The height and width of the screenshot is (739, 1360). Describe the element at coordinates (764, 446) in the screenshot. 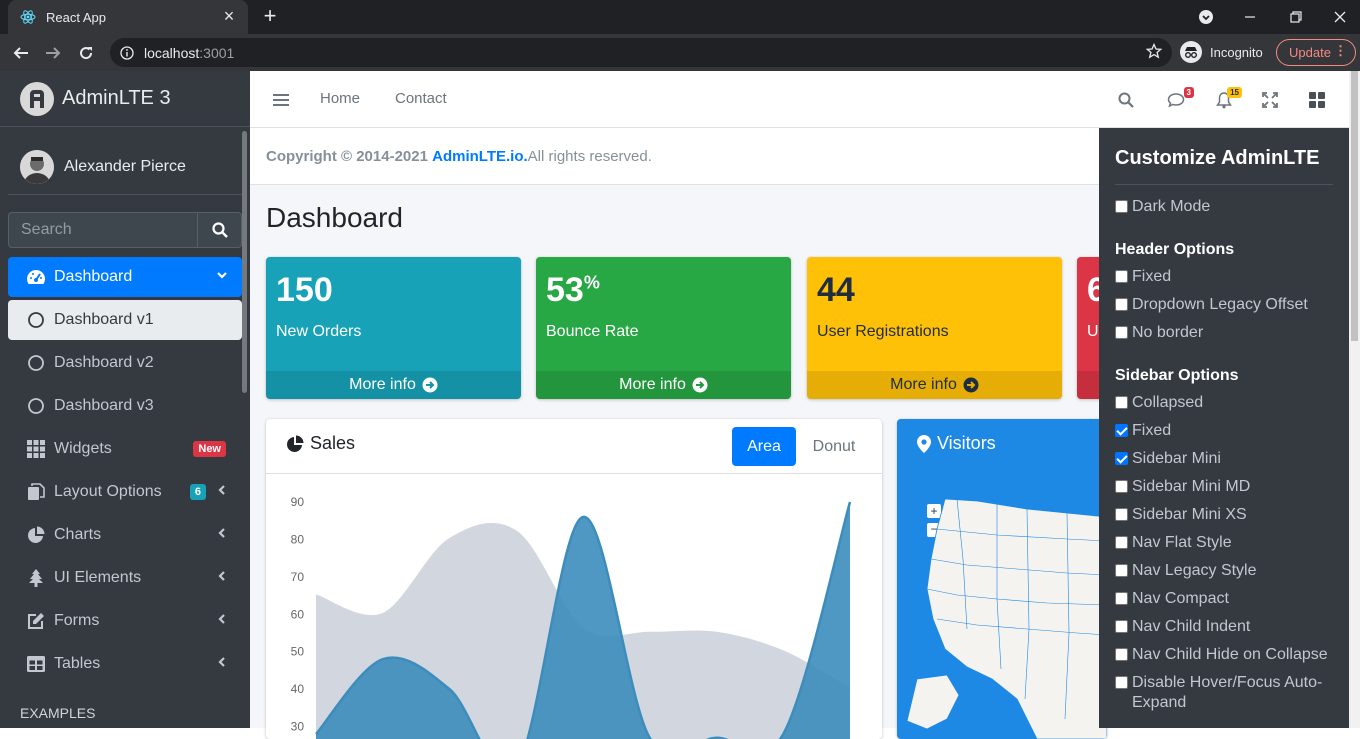

I see `tab-area: Area` at that location.